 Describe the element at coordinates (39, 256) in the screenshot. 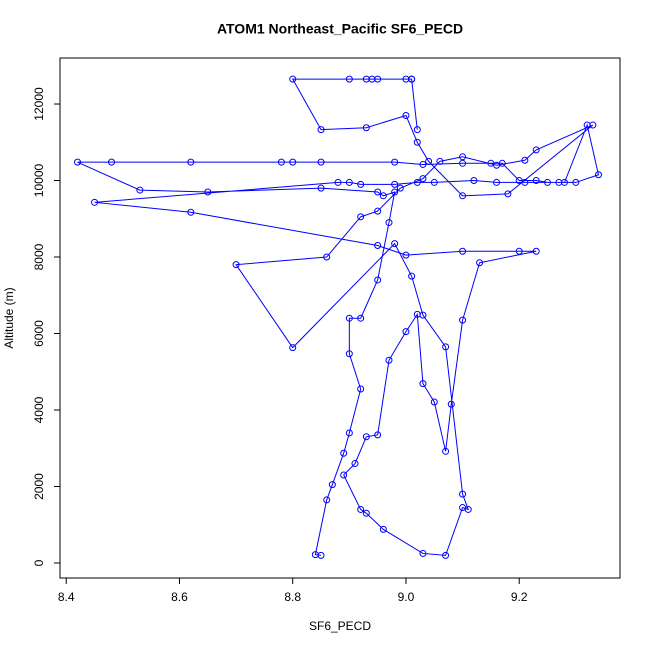

I see `y-tick-label: 8000` at that location.